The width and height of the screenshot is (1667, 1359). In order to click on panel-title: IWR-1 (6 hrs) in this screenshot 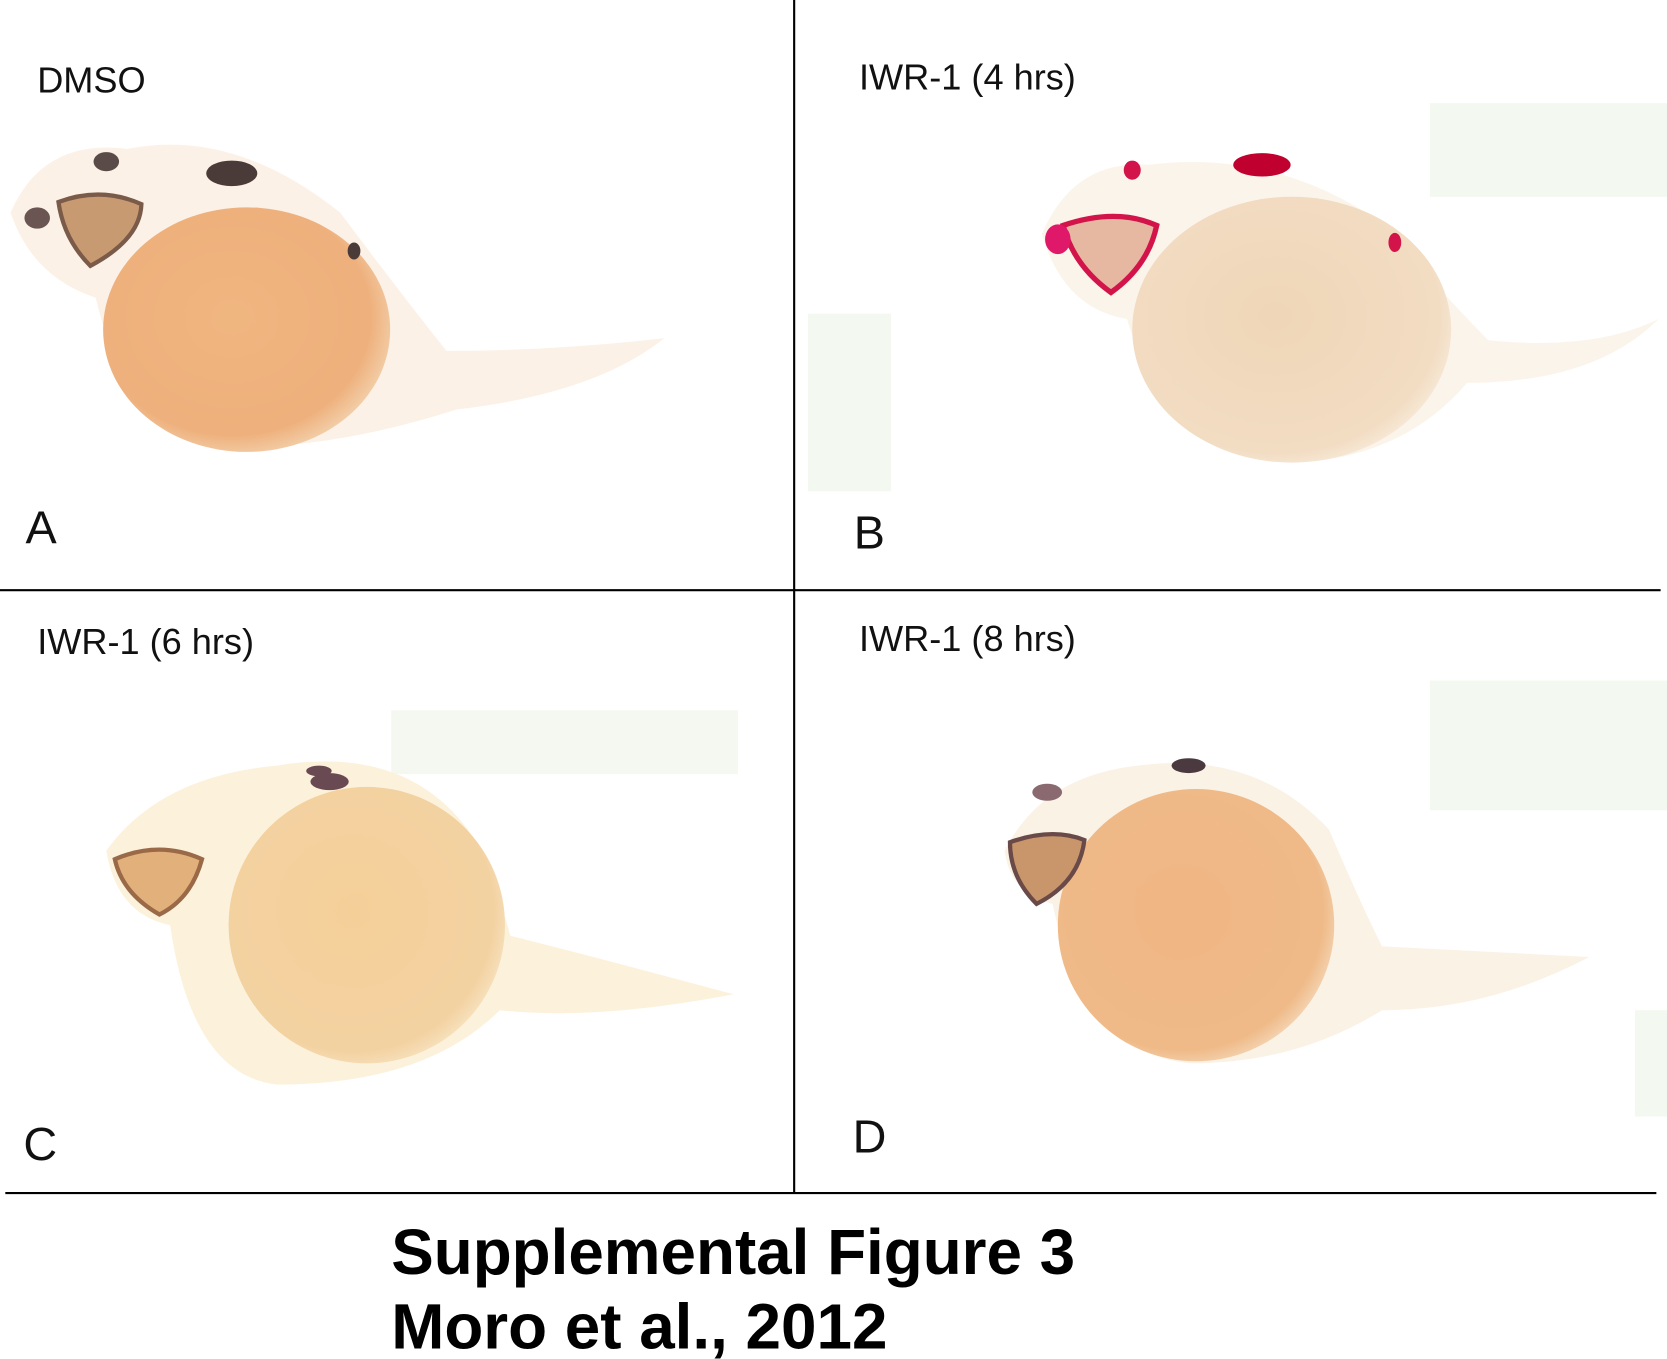, I will do `click(145, 641)`.